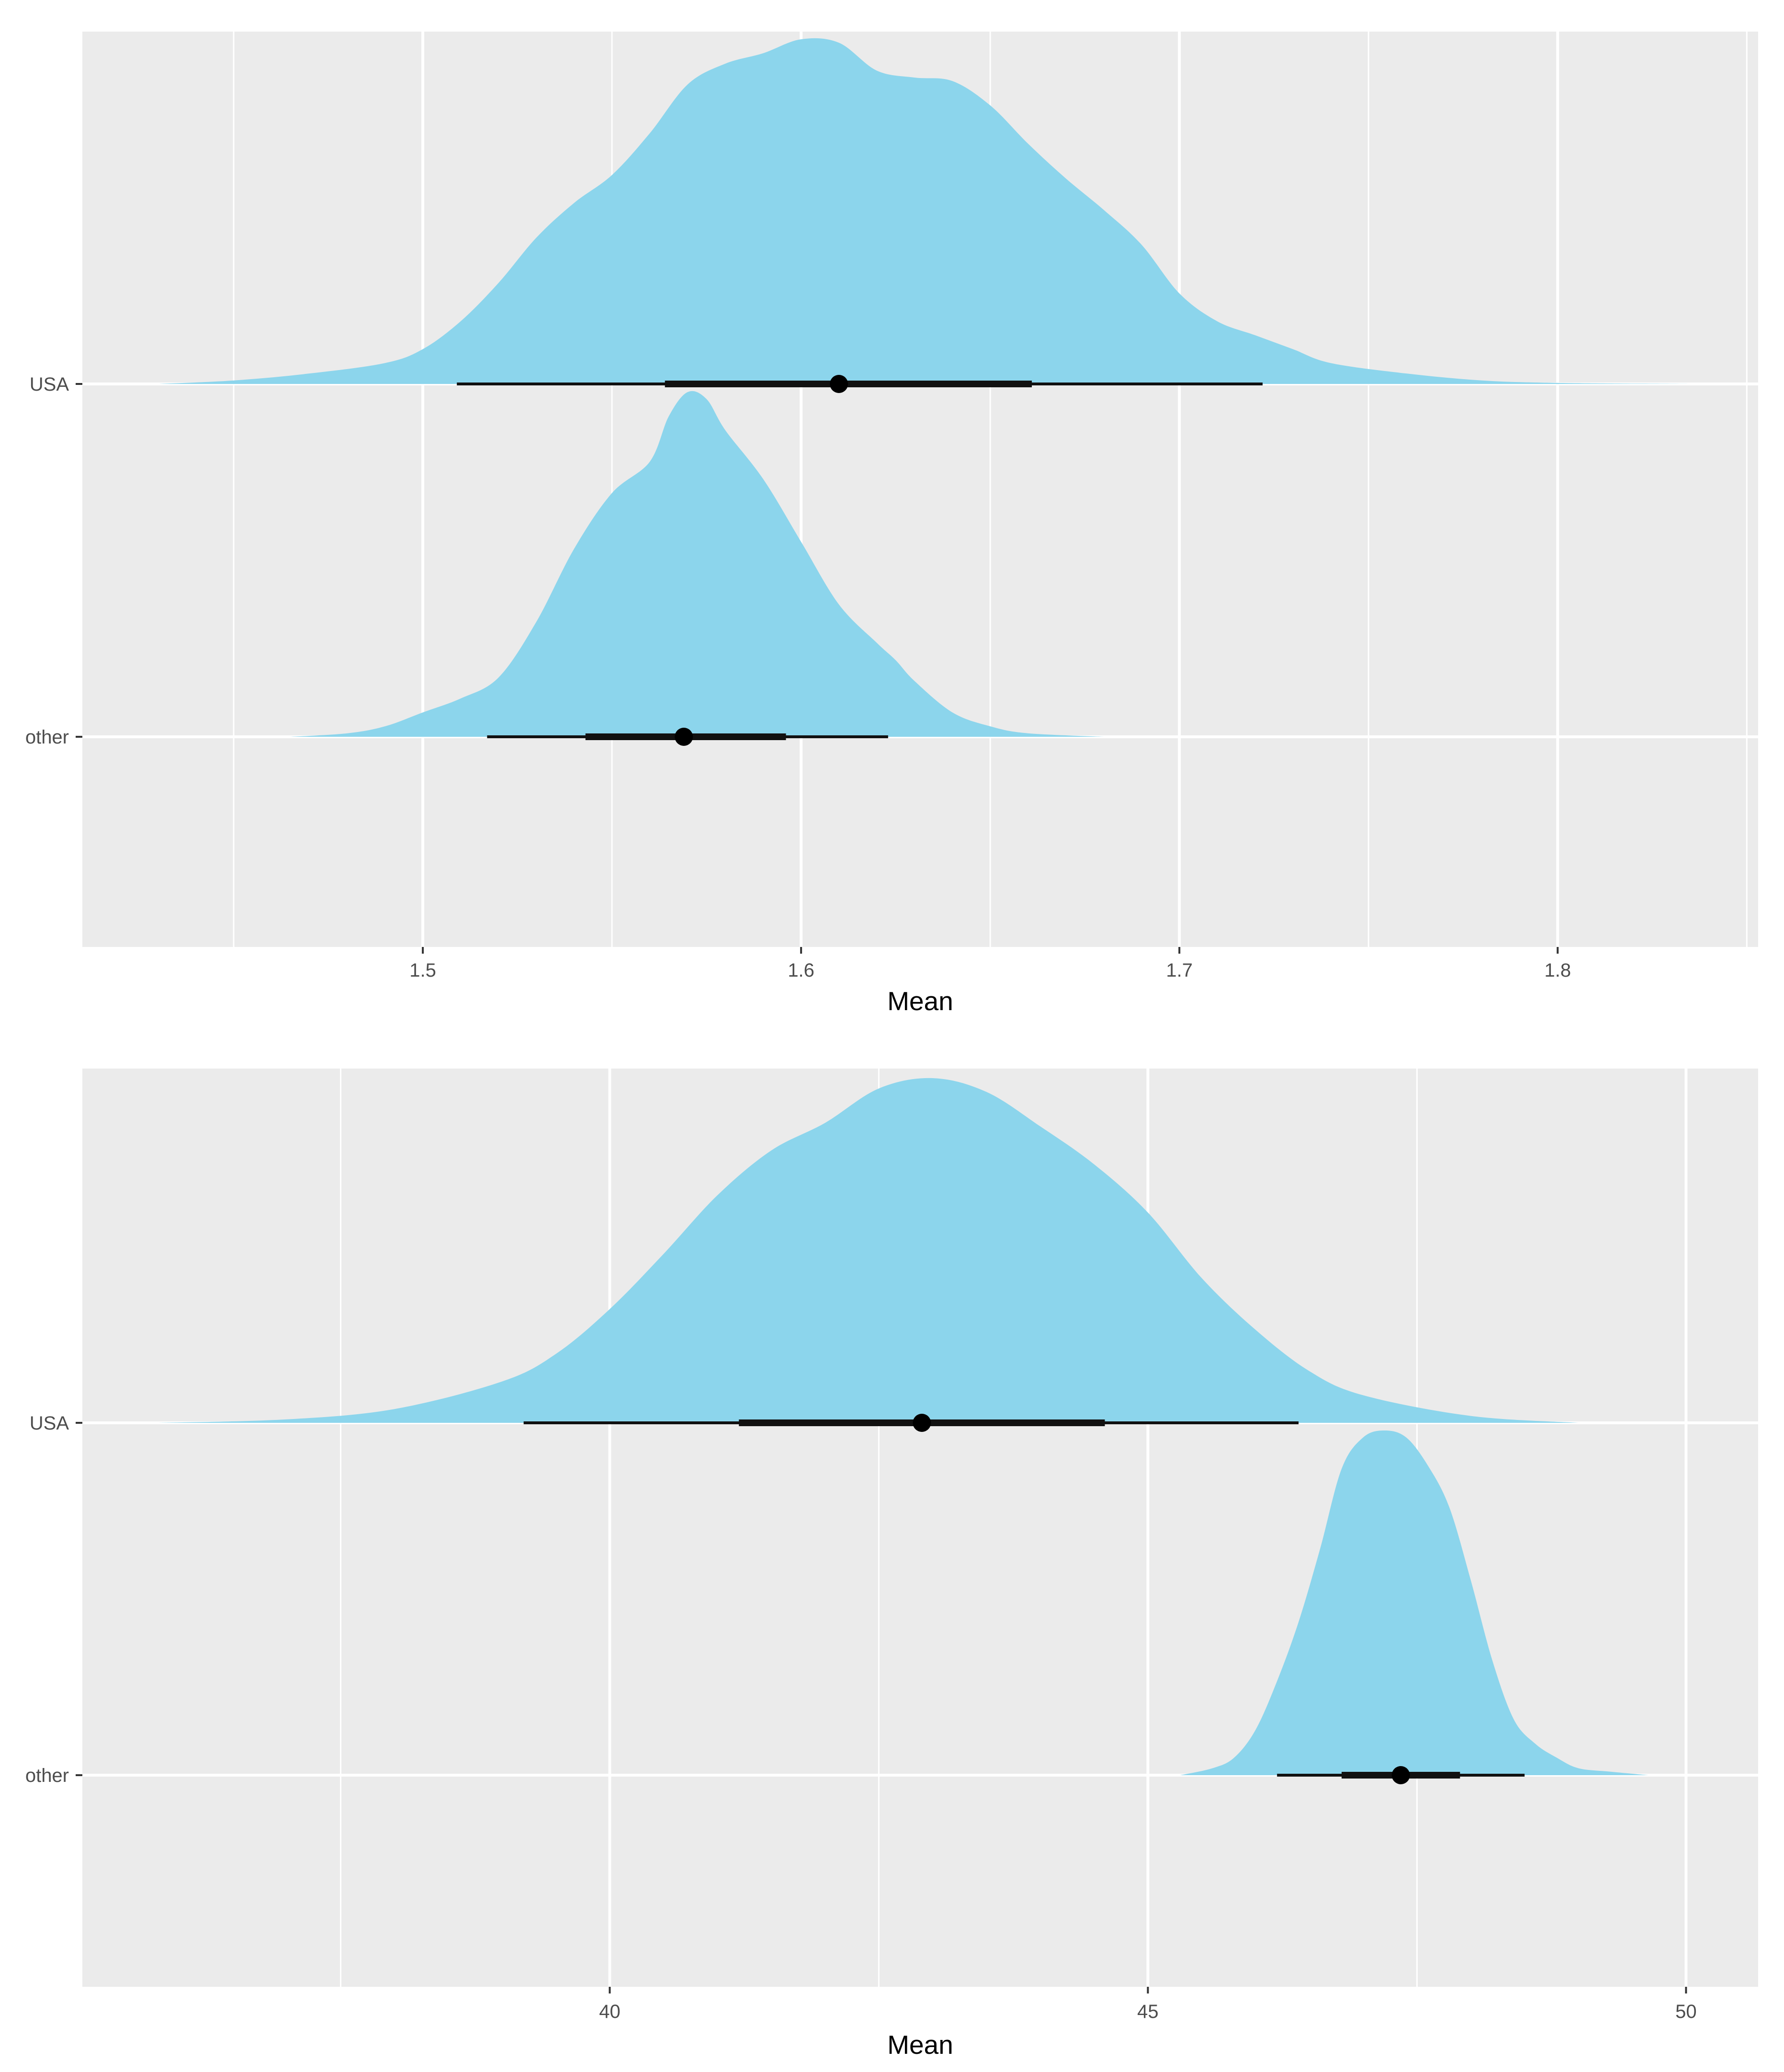 This screenshot has height=2072, width=1784. Describe the element at coordinates (610, 2011) in the screenshot. I see `x-tick-label: 40` at that location.